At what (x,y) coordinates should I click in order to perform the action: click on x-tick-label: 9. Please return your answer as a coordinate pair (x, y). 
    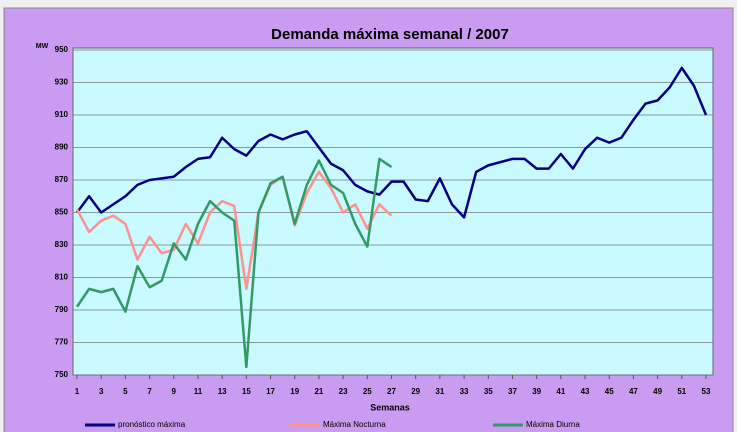
    Looking at the image, I should click on (174, 391).